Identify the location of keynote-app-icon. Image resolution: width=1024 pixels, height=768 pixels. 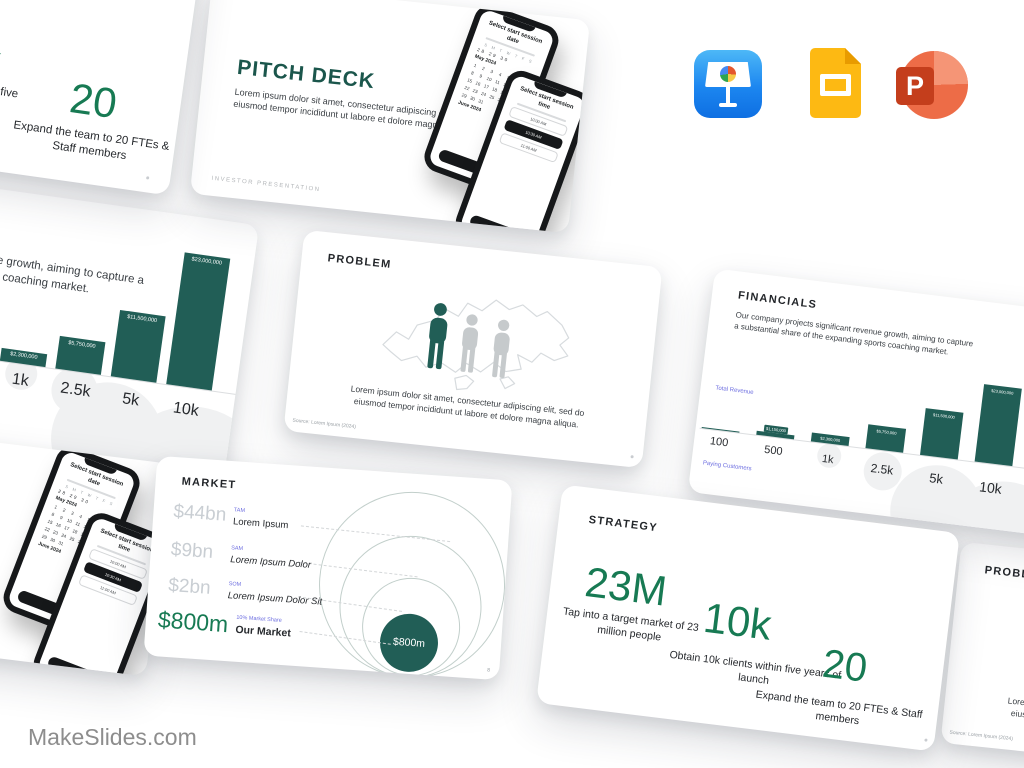
(728, 84).